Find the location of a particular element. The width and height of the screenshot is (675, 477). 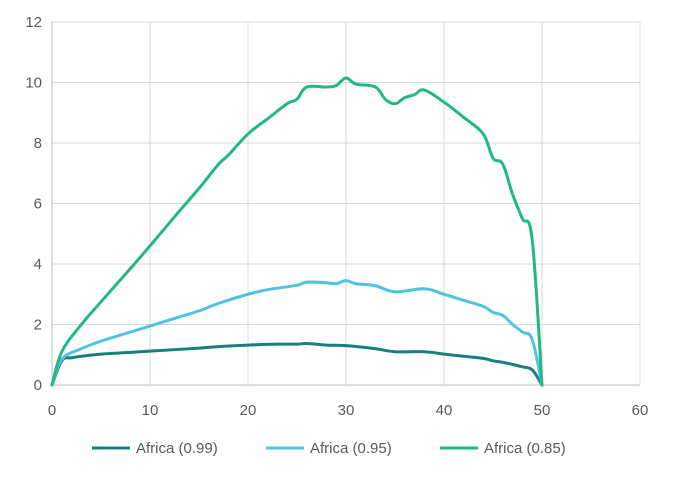

legend-label: Africa (0.85) is located at coordinates (525, 448).